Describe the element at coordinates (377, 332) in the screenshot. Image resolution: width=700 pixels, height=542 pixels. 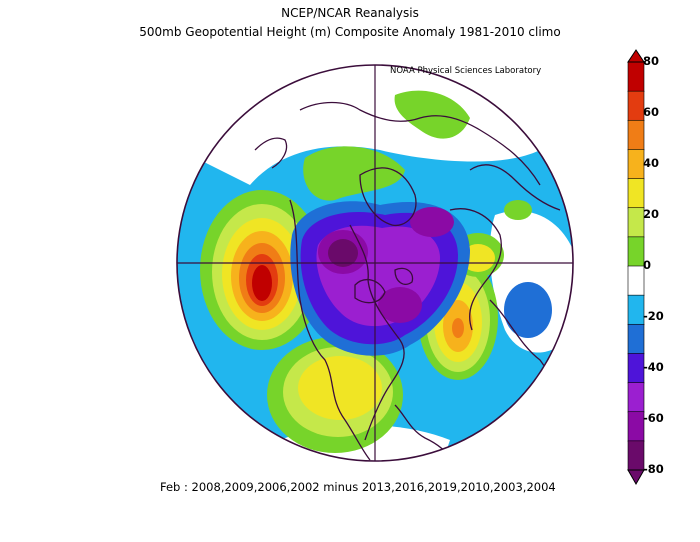
I see `coast-north-america-east` at that location.